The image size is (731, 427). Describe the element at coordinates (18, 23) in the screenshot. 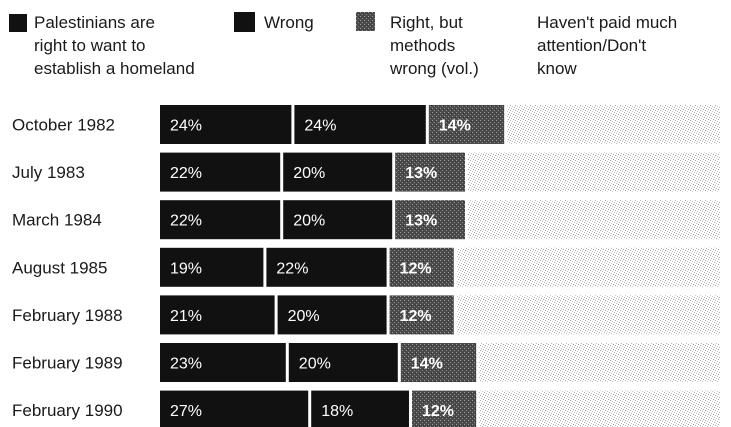

I see `legend-swatch-homeland` at that location.